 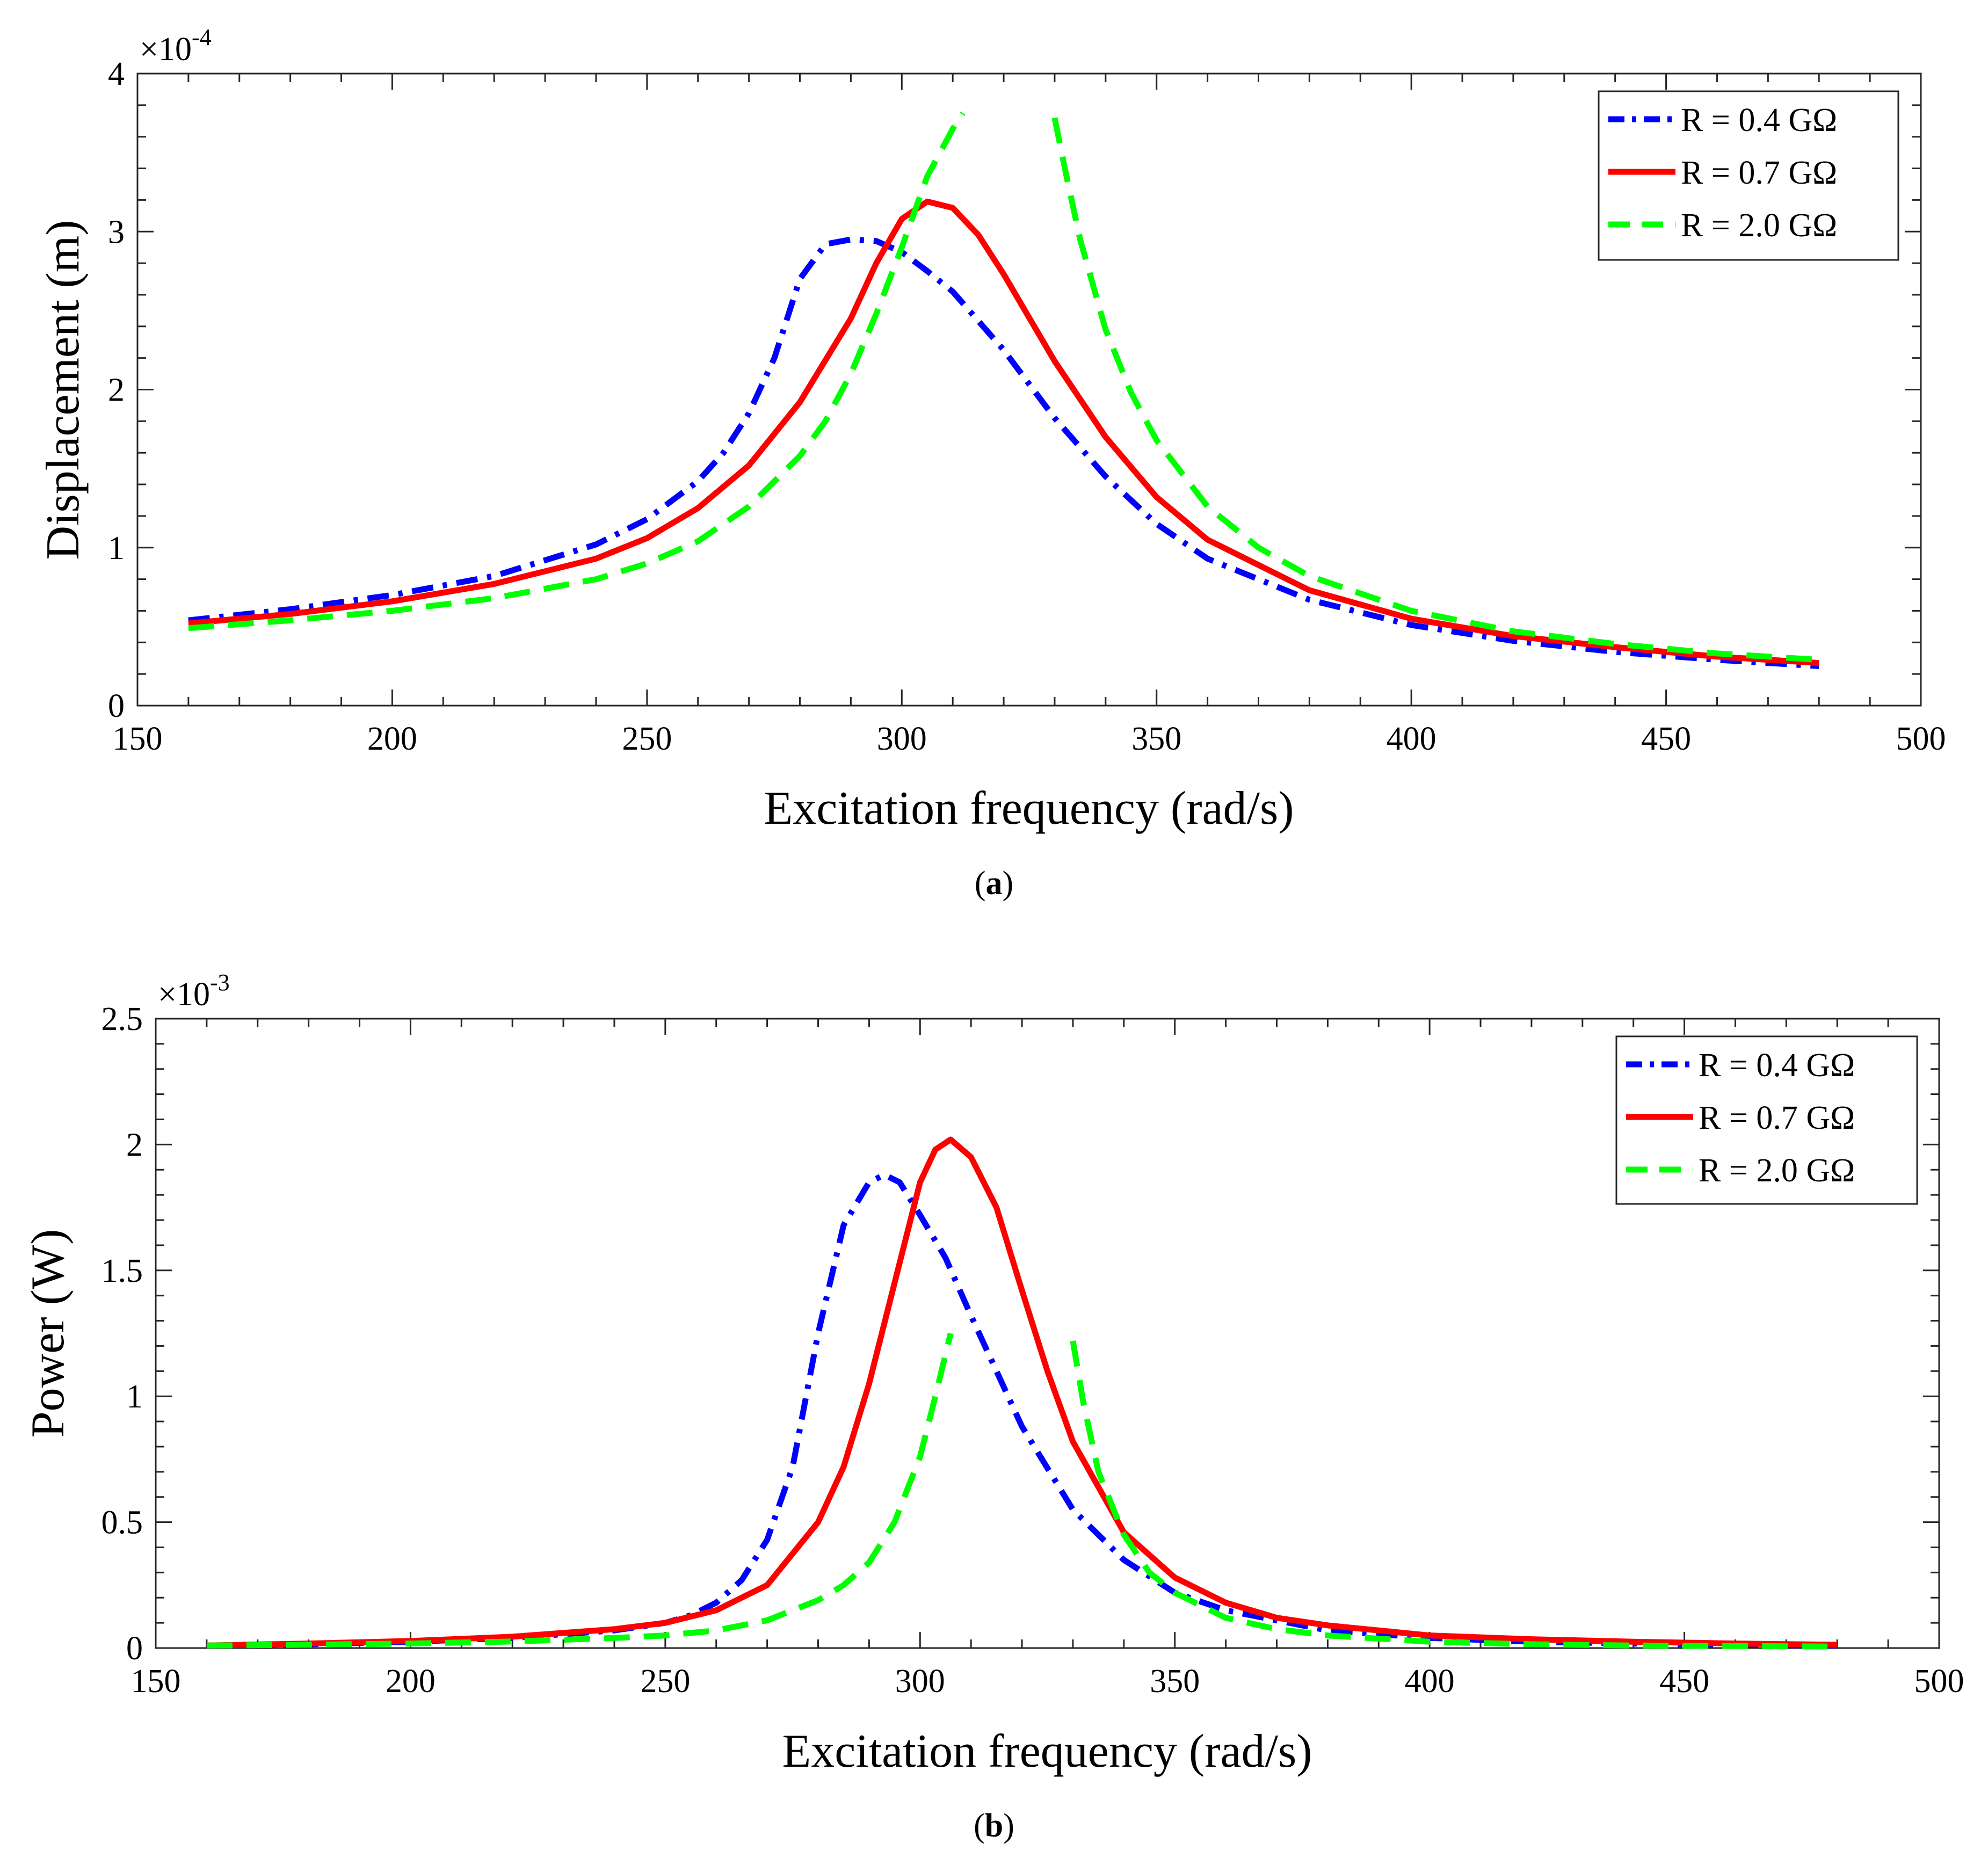 I want to click on panel-b-y-tick-label: 2, so click(x=134, y=1145).